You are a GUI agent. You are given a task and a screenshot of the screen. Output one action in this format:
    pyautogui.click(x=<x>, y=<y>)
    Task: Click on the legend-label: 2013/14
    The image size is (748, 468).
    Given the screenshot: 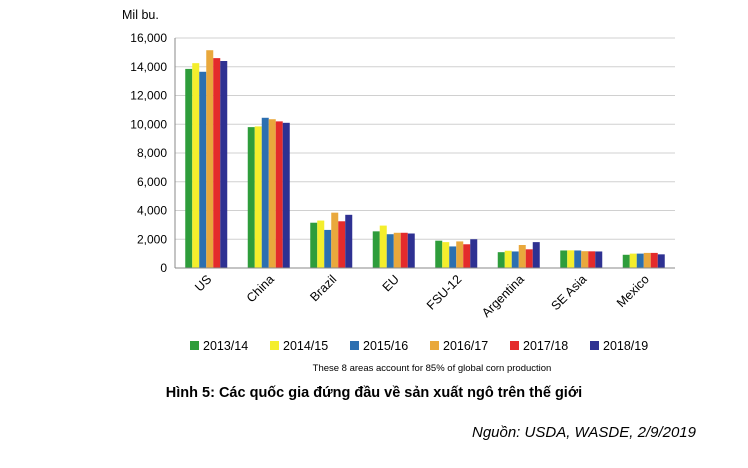 What is the action you would take?
    pyautogui.click(x=225, y=346)
    